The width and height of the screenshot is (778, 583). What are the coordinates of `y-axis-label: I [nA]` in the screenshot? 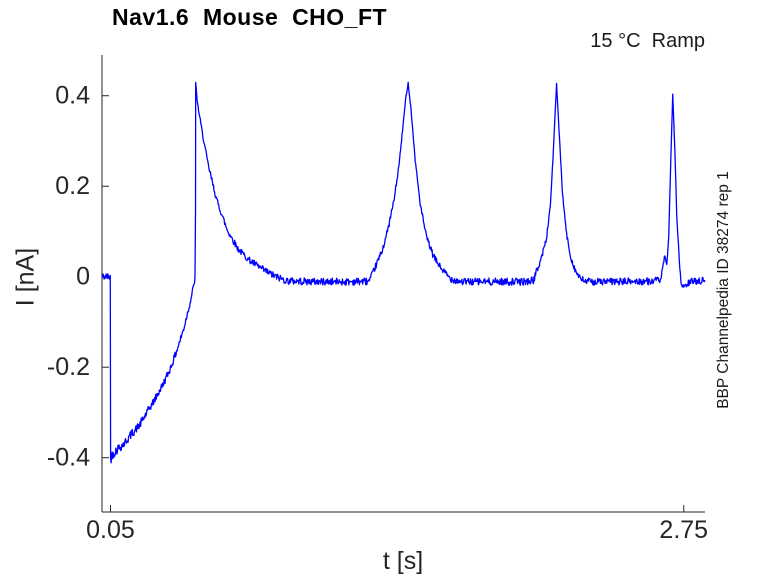 It's located at (25, 277).